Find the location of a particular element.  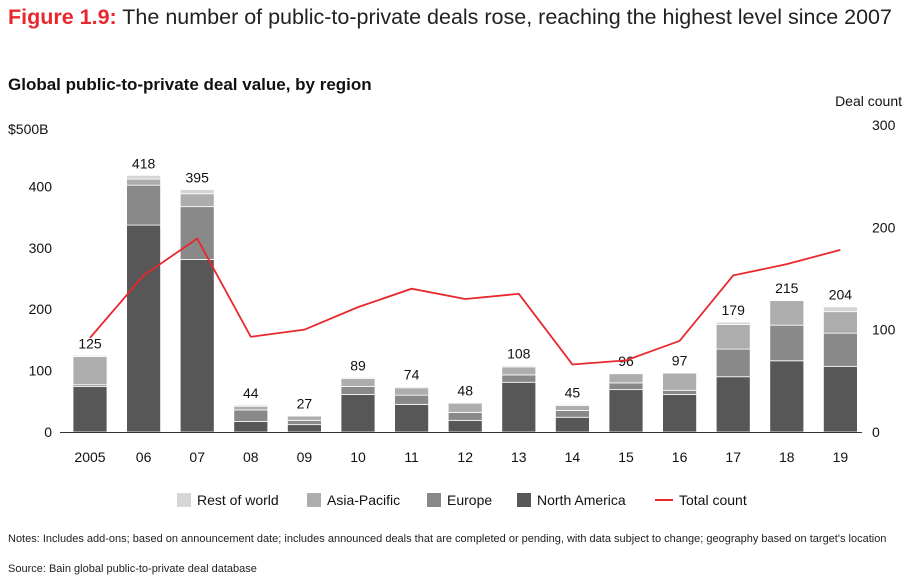

bar-total-label: 108 is located at coordinates (519, 354).